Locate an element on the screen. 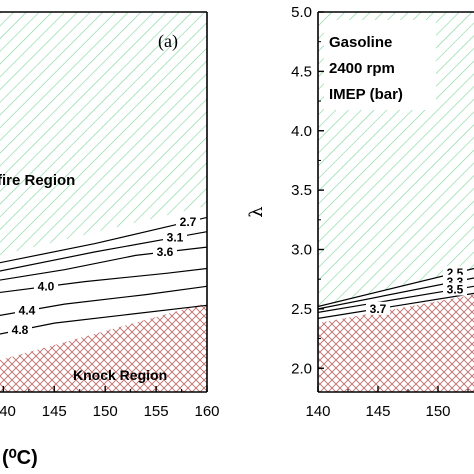  contour-labels: 2.73.13.6 4.04.4 4.8 is located at coordinates (104, 275).